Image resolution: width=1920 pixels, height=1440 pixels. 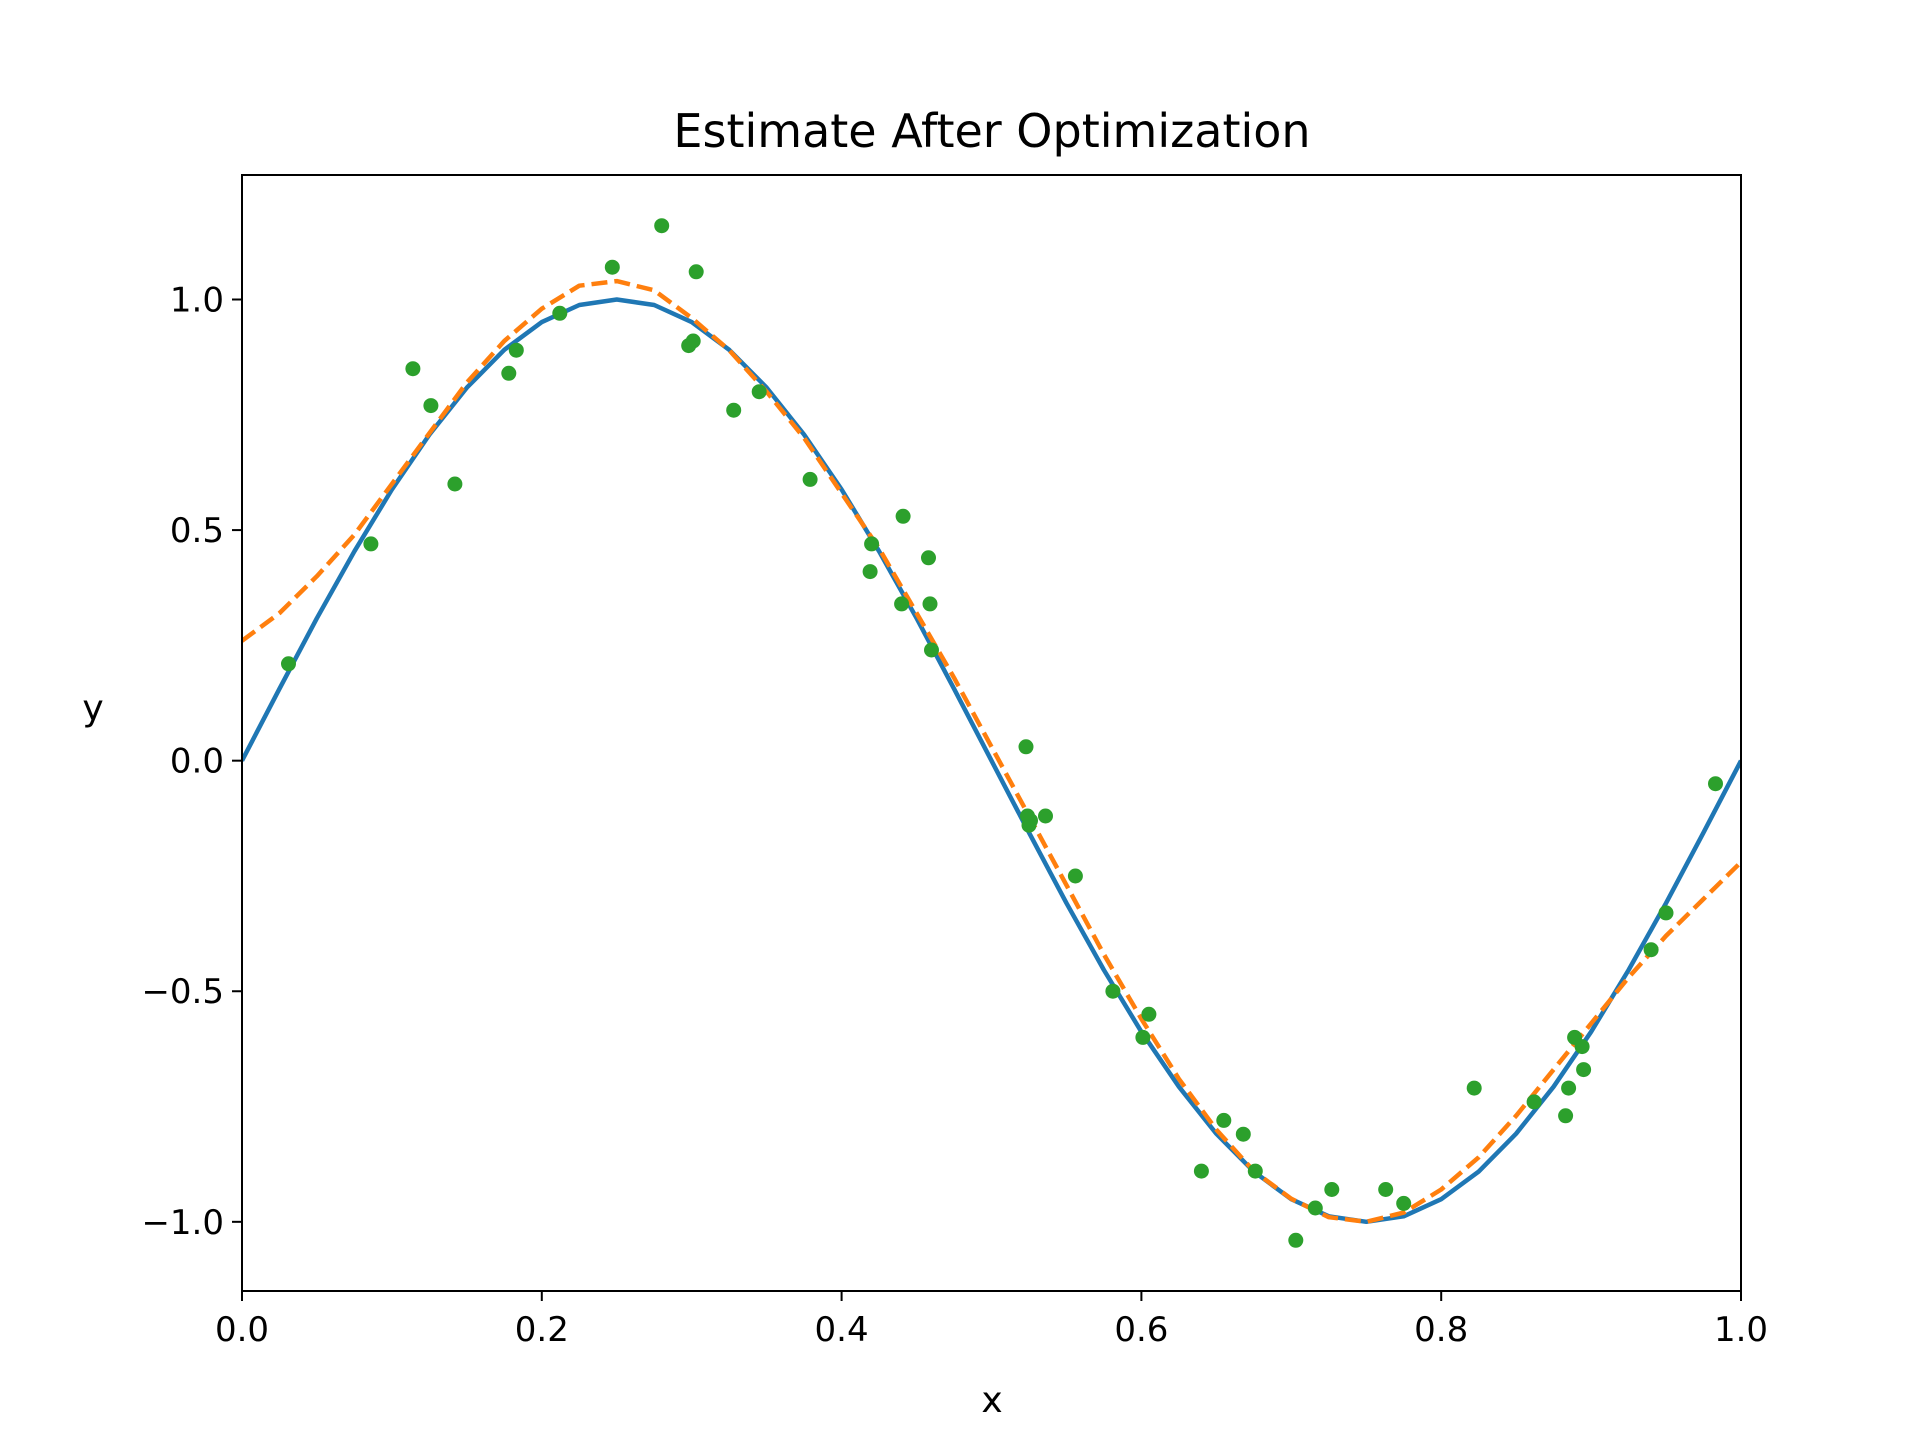 I want to click on x-tick-label: 1.0, so click(x=1741, y=1330).